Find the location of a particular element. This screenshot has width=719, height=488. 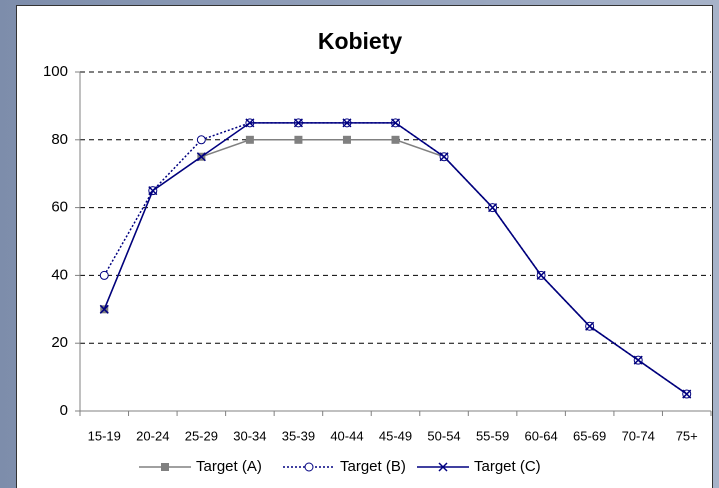

x-tick-label: 15-19 is located at coordinates (104, 435).